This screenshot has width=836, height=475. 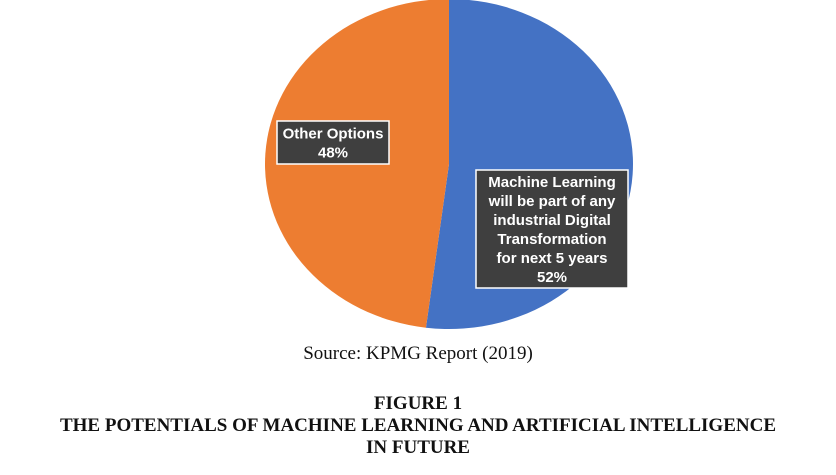 I want to click on figure-title-line-2: IN FUTURE, so click(x=418, y=447).